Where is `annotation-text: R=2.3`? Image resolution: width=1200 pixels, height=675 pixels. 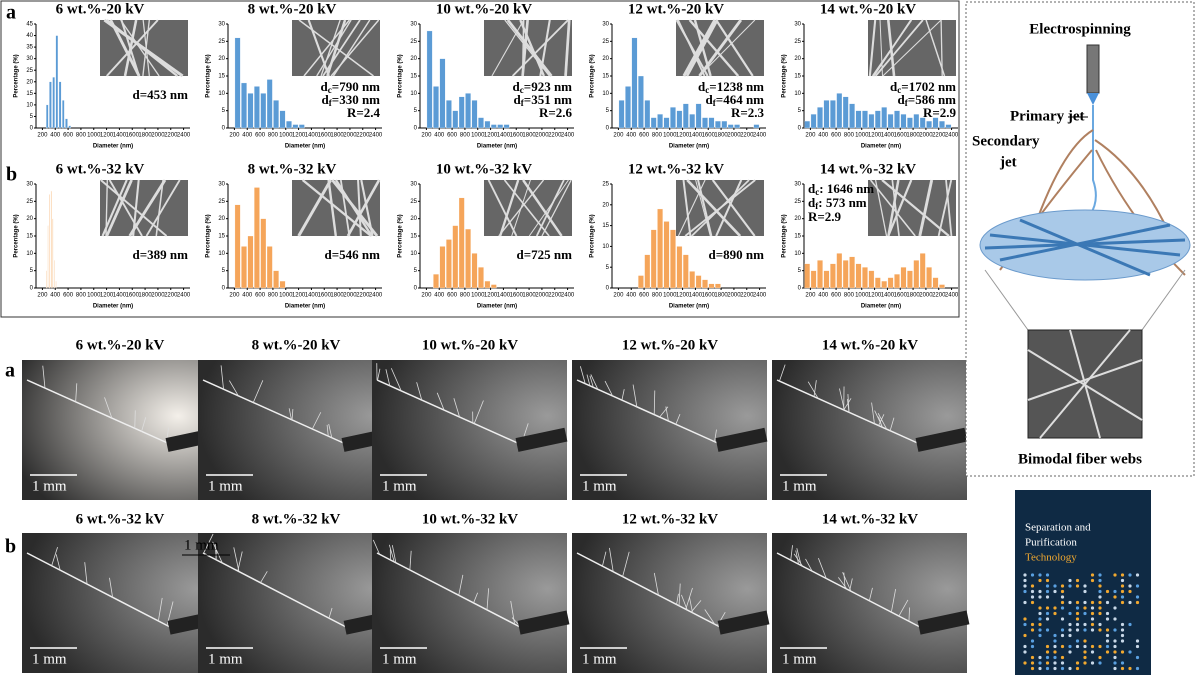
annotation-text: R=2.3 is located at coordinates (748, 112).